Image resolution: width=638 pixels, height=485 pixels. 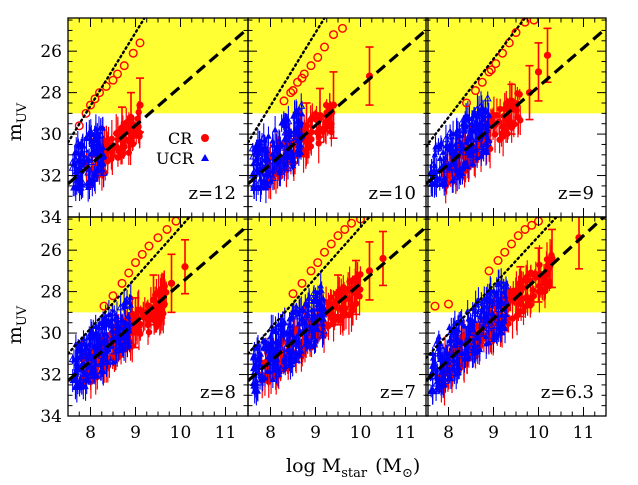 I want to click on dashed-relation-line, so click(x=338, y=303).